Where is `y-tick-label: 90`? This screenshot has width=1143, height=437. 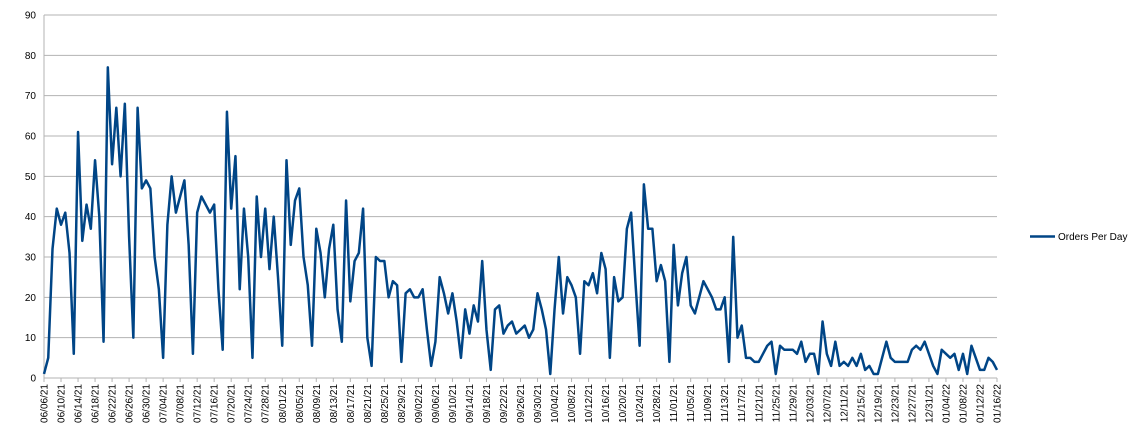 y-tick-label: 90 is located at coordinates (31, 16).